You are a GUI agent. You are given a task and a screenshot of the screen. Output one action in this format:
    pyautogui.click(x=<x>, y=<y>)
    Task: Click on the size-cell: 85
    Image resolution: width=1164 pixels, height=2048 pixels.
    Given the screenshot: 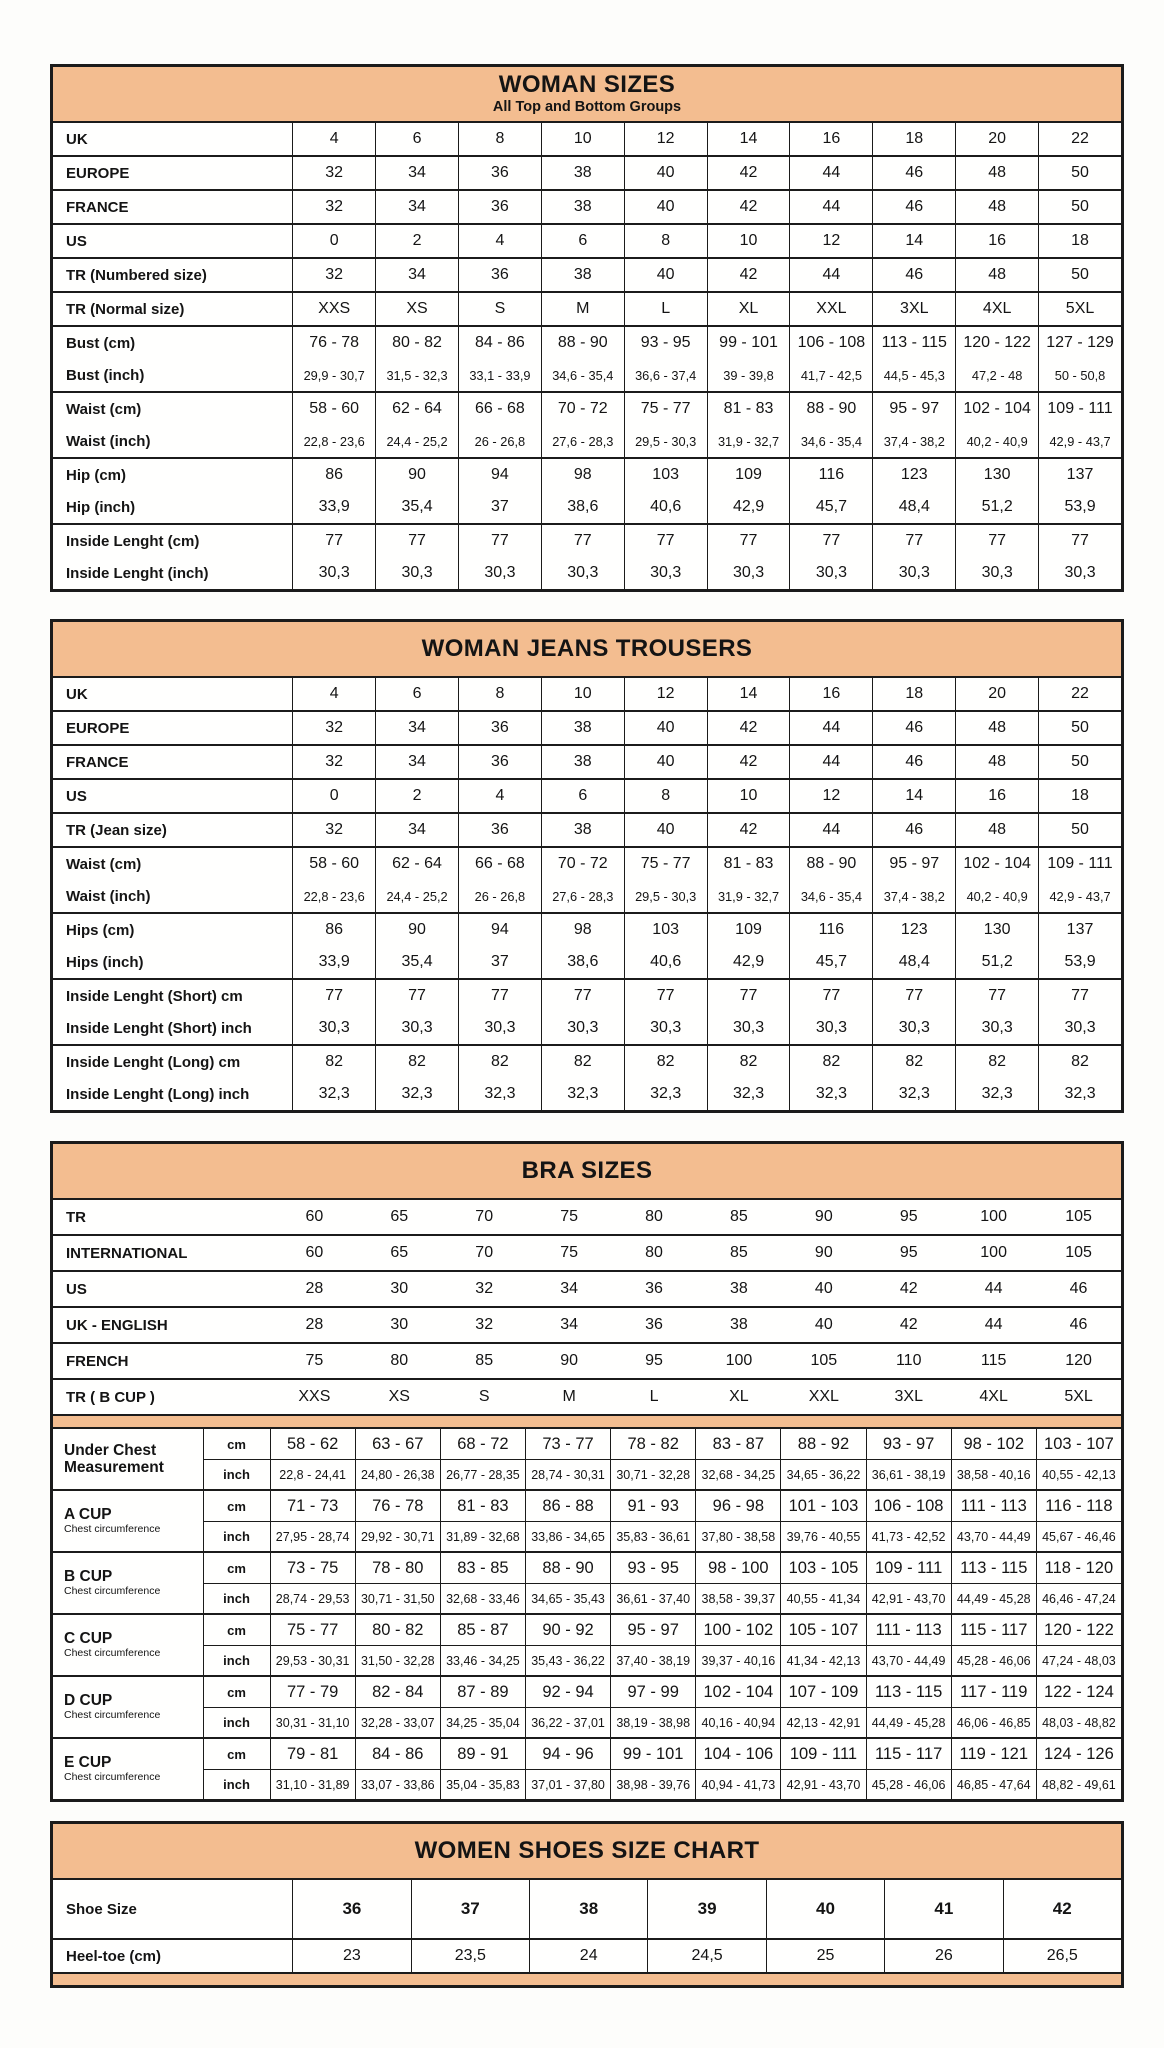 What is the action you would take?
    pyautogui.click(x=739, y=1216)
    